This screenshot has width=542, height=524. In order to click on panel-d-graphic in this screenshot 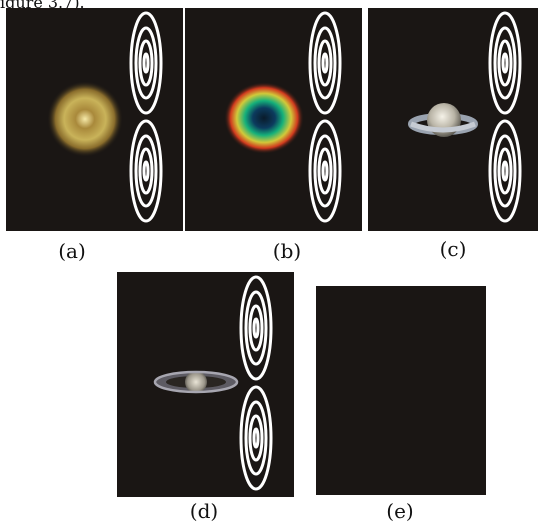, I will do `click(213, 383)`.